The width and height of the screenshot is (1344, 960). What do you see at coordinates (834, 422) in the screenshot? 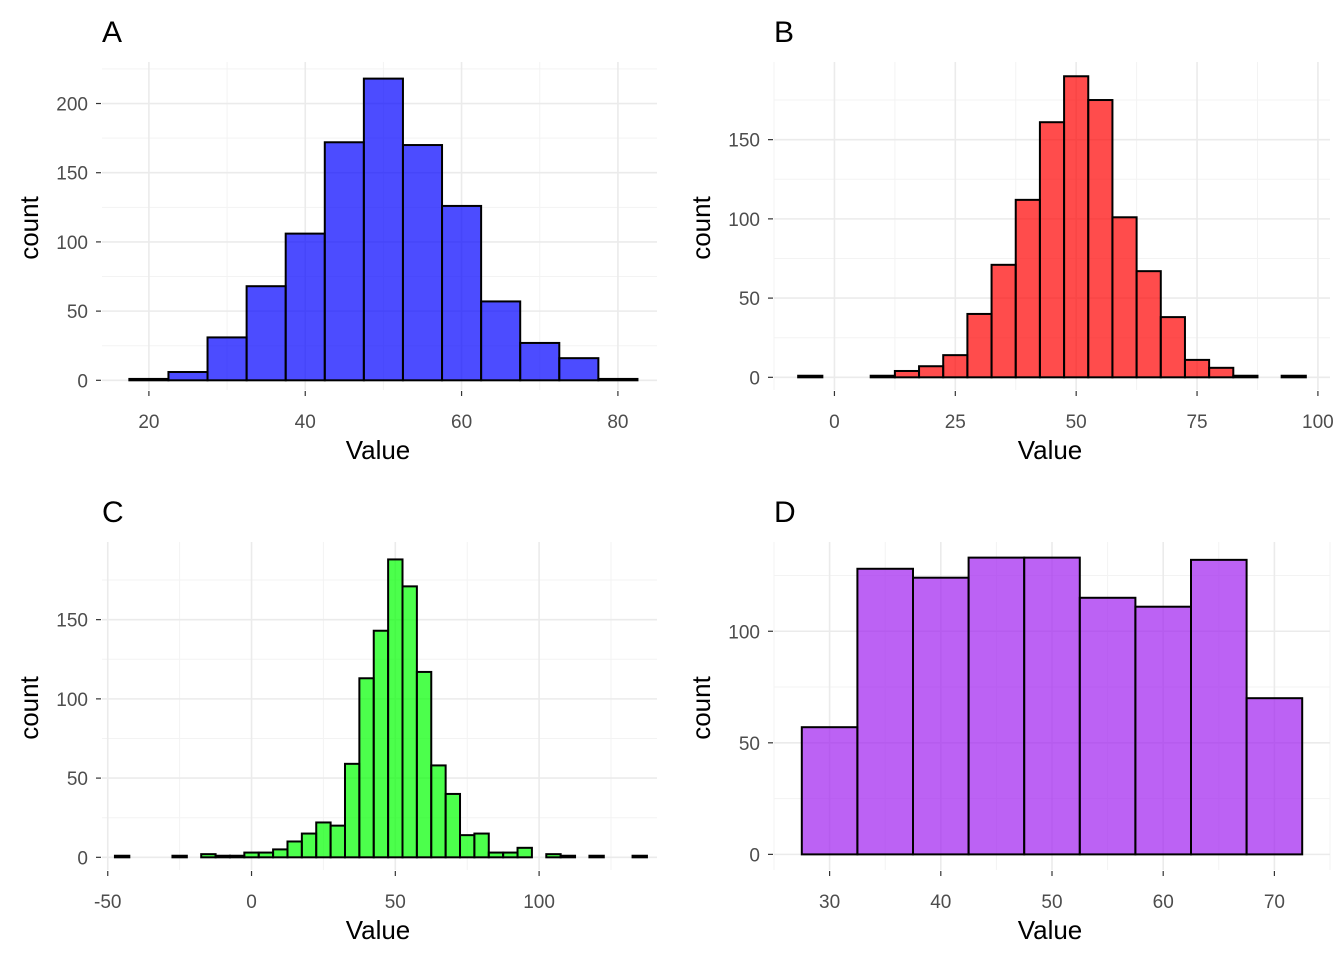
I see `x-tick-label: 0` at bounding box center [834, 422].